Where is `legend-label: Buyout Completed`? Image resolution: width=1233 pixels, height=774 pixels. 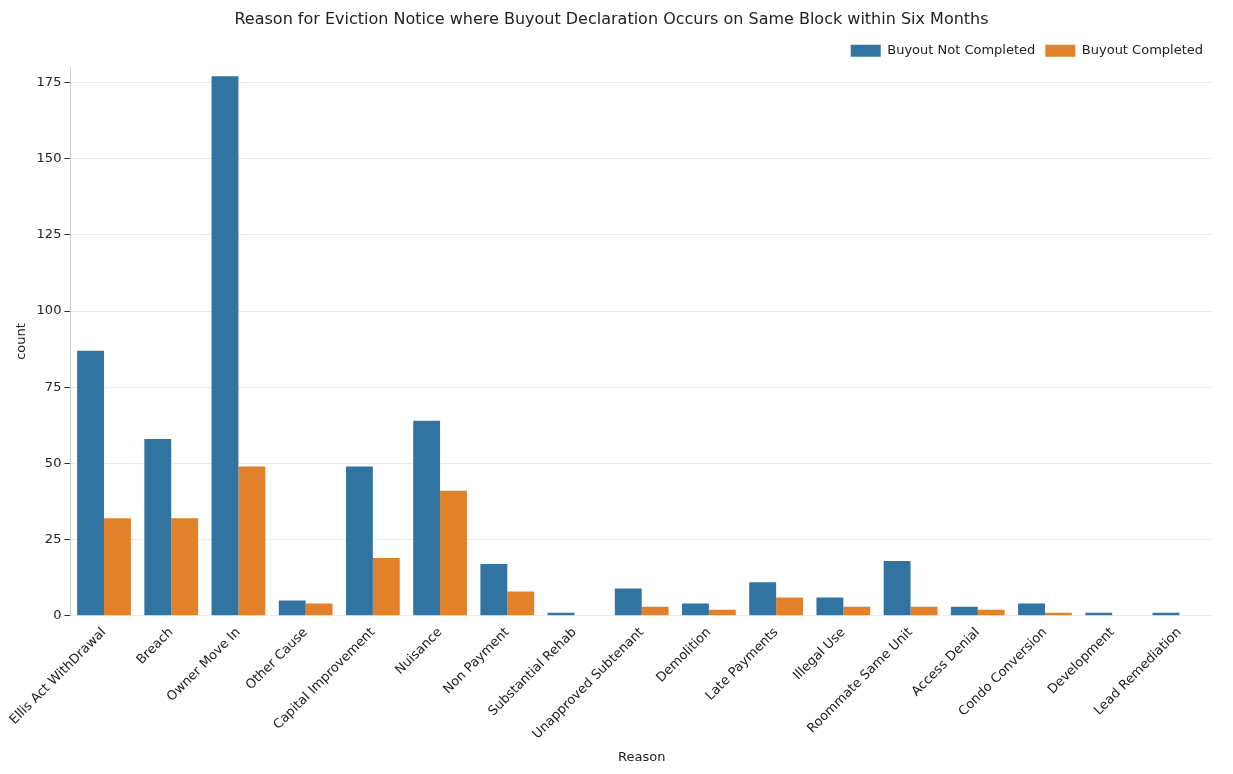
legend-label: Buyout Completed is located at coordinates (1142, 50).